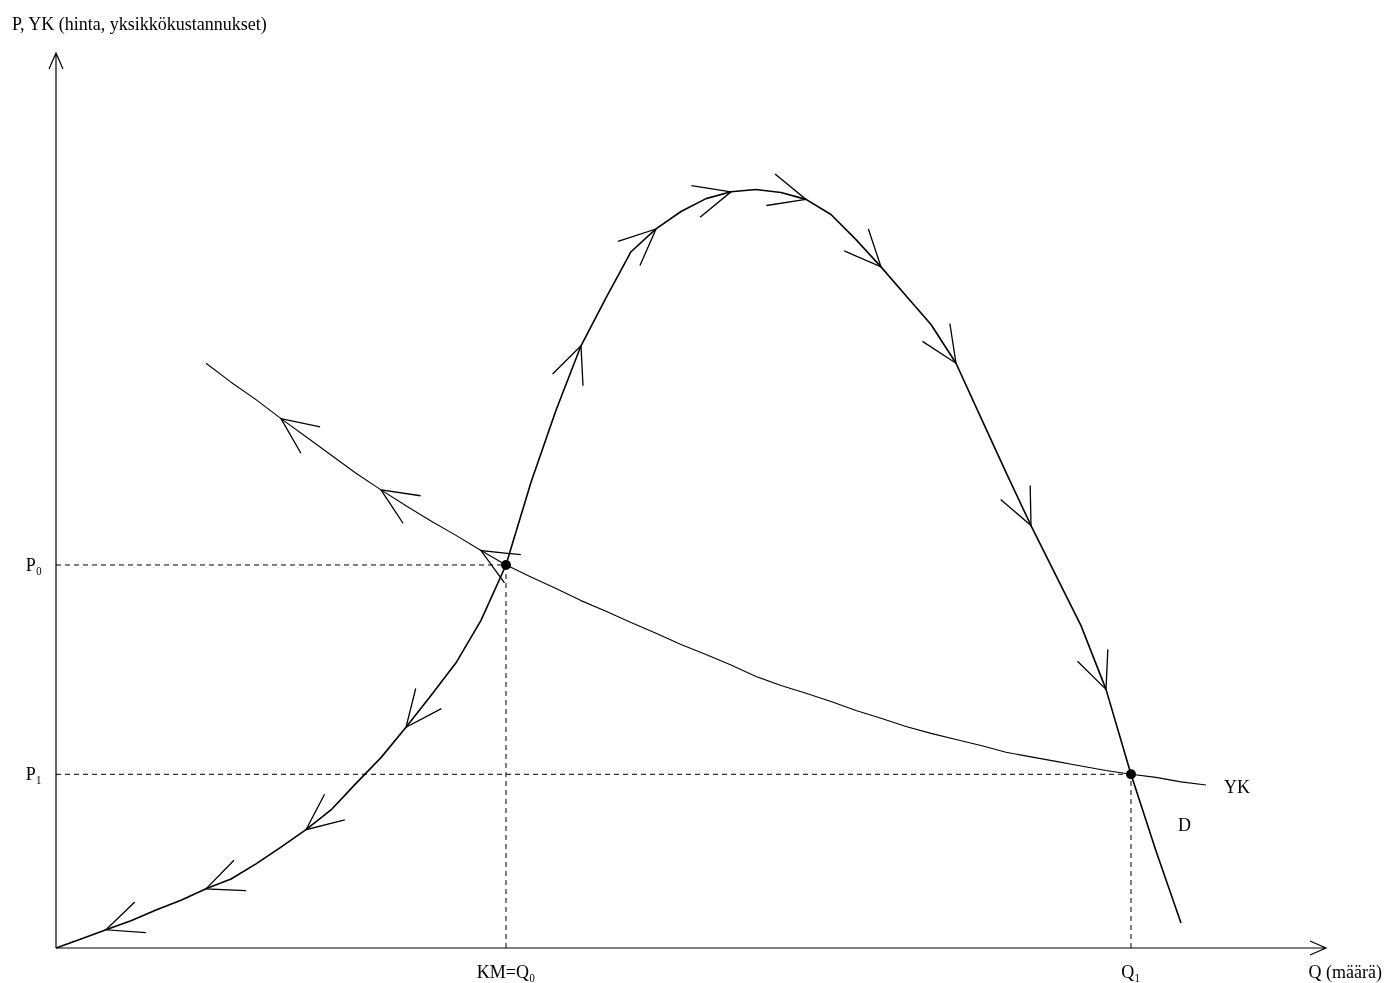 The height and width of the screenshot is (983, 1394). Describe the element at coordinates (34, 774) in the screenshot. I see `ref-line-label: P₁` at that location.